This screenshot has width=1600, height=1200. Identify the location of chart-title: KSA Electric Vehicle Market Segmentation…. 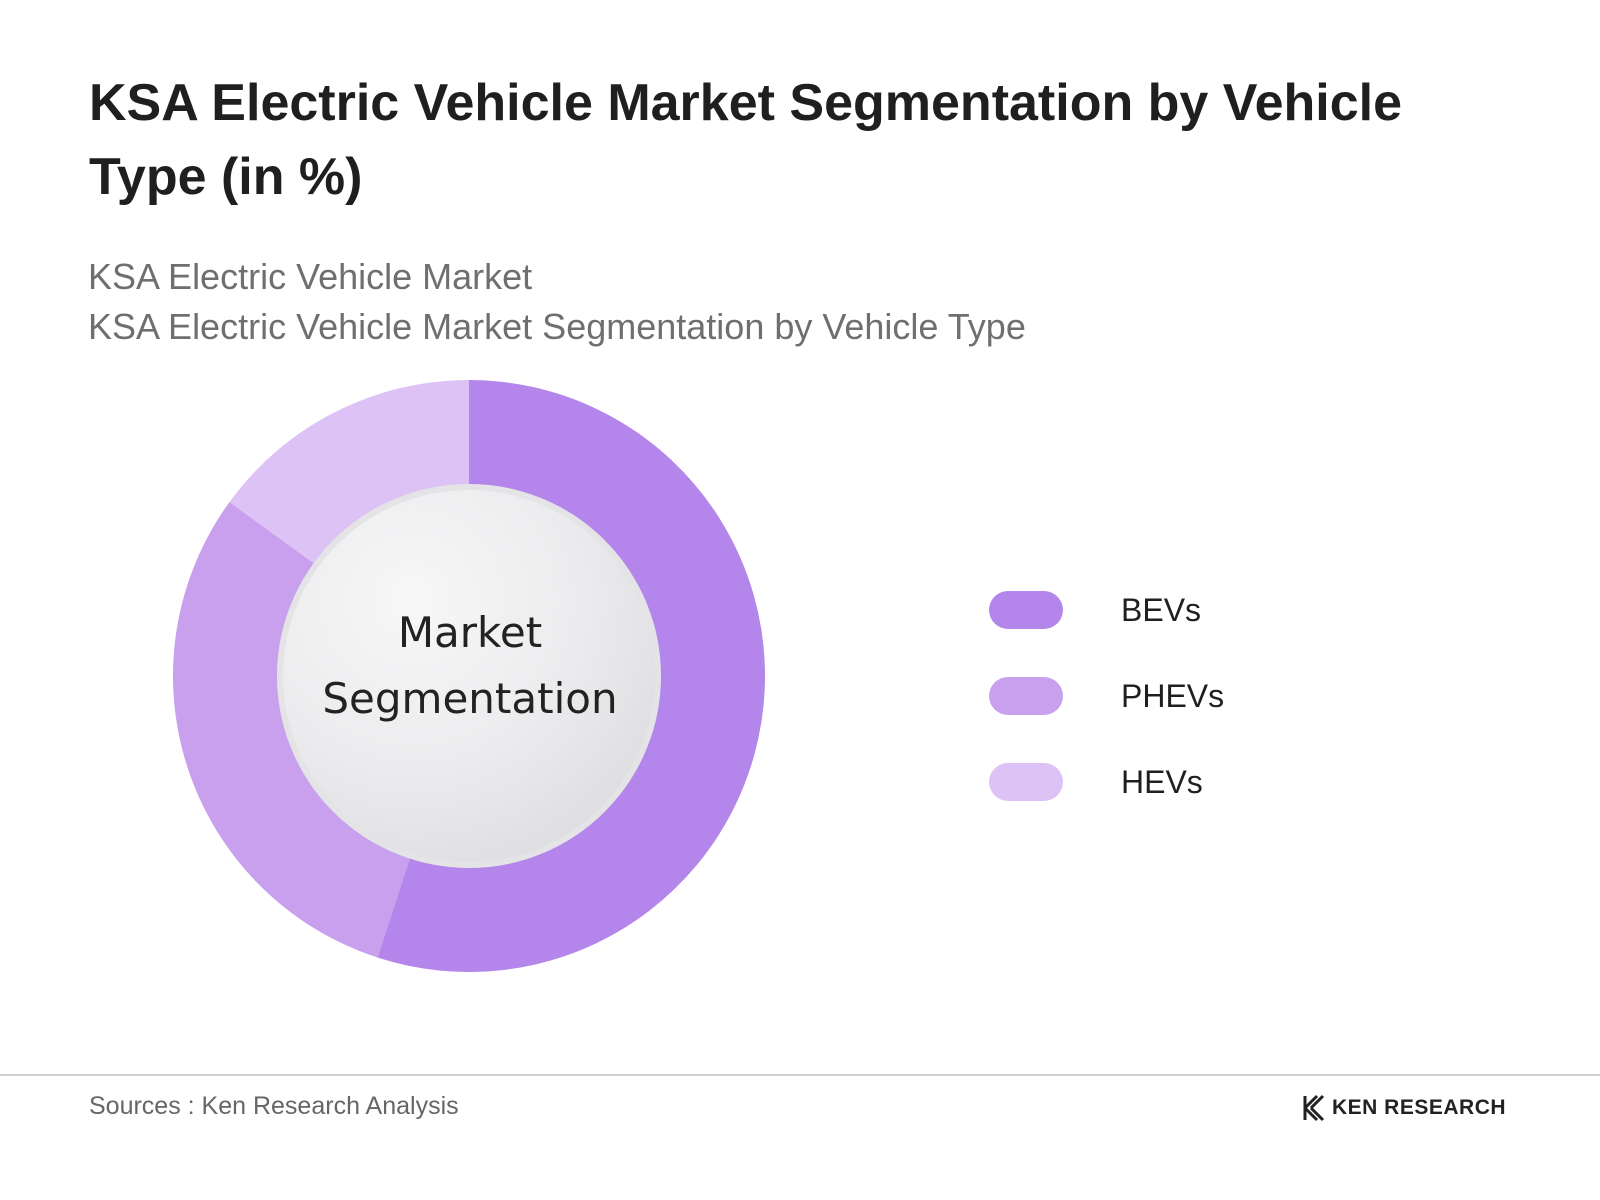
(746, 140).